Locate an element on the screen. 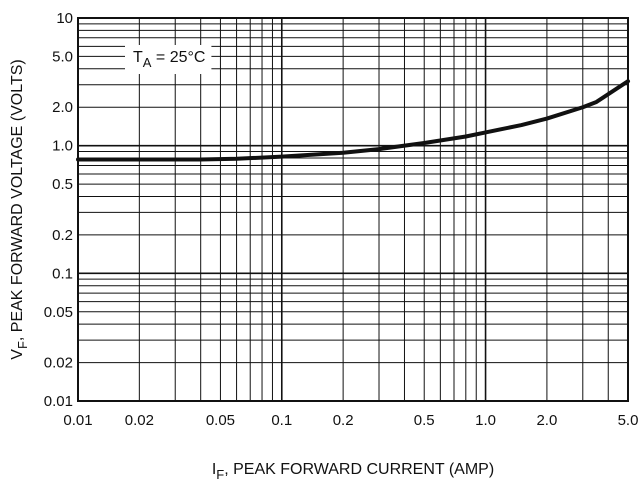  forward-voltage-curve is located at coordinates (353, 120).